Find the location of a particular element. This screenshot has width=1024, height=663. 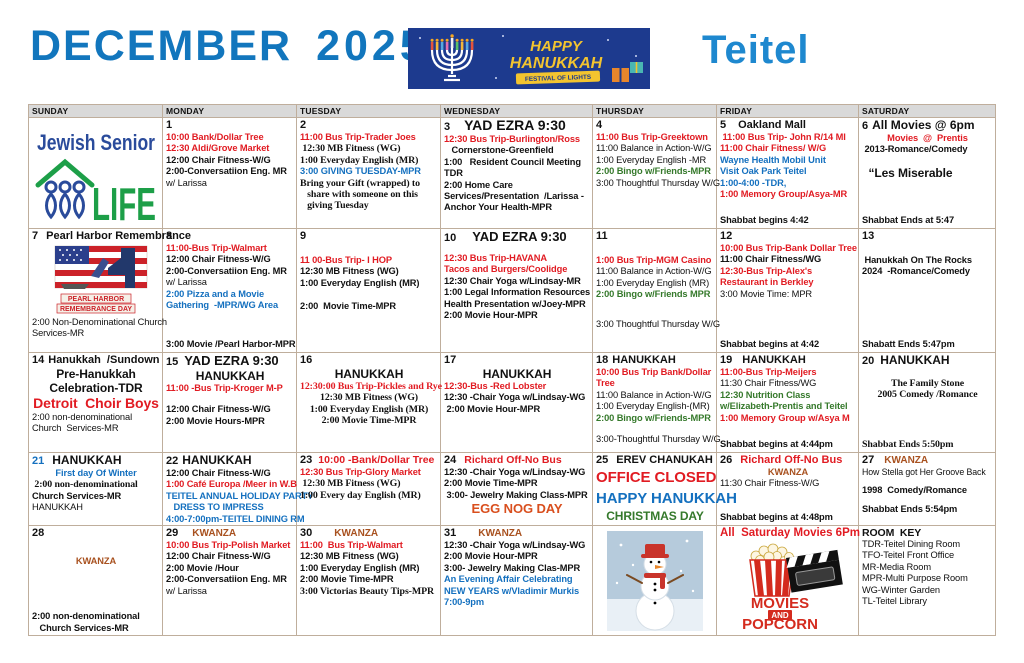

event-line: 2:00 Bingo w/Friends-MPR is located at coordinates (653, 417).